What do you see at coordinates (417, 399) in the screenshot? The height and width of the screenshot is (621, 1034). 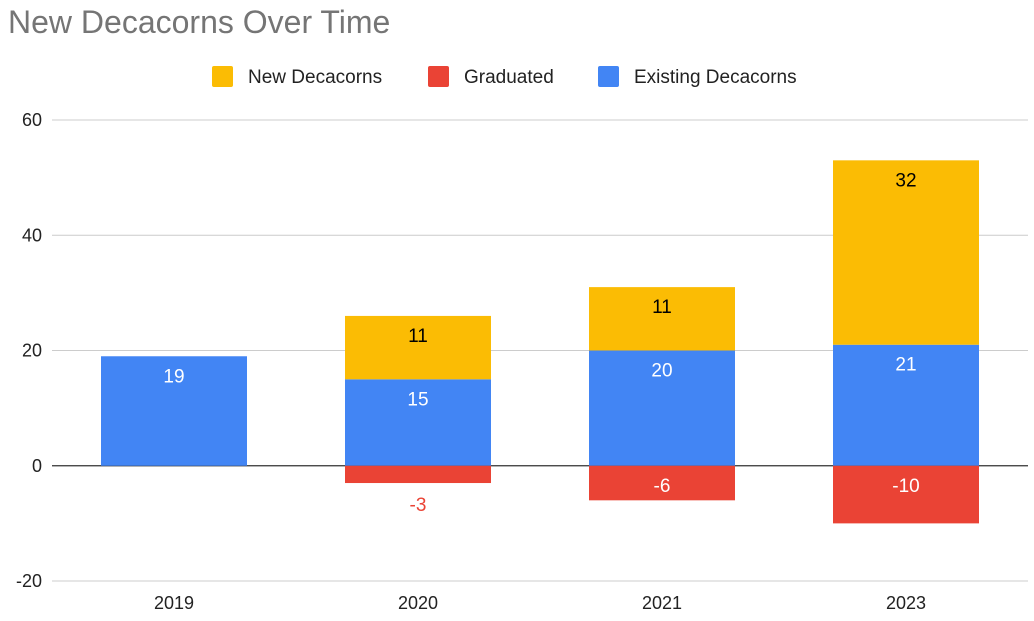 I see `data-label: 15` at bounding box center [417, 399].